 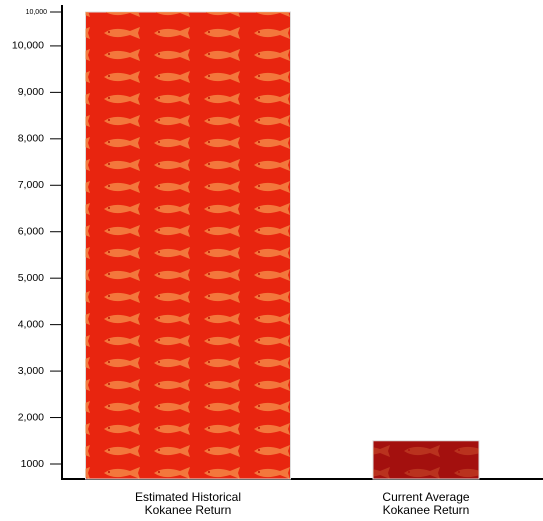 I want to click on x-tick-label: Estimated Historical Kokanee Return, so click(x=188, y=503).